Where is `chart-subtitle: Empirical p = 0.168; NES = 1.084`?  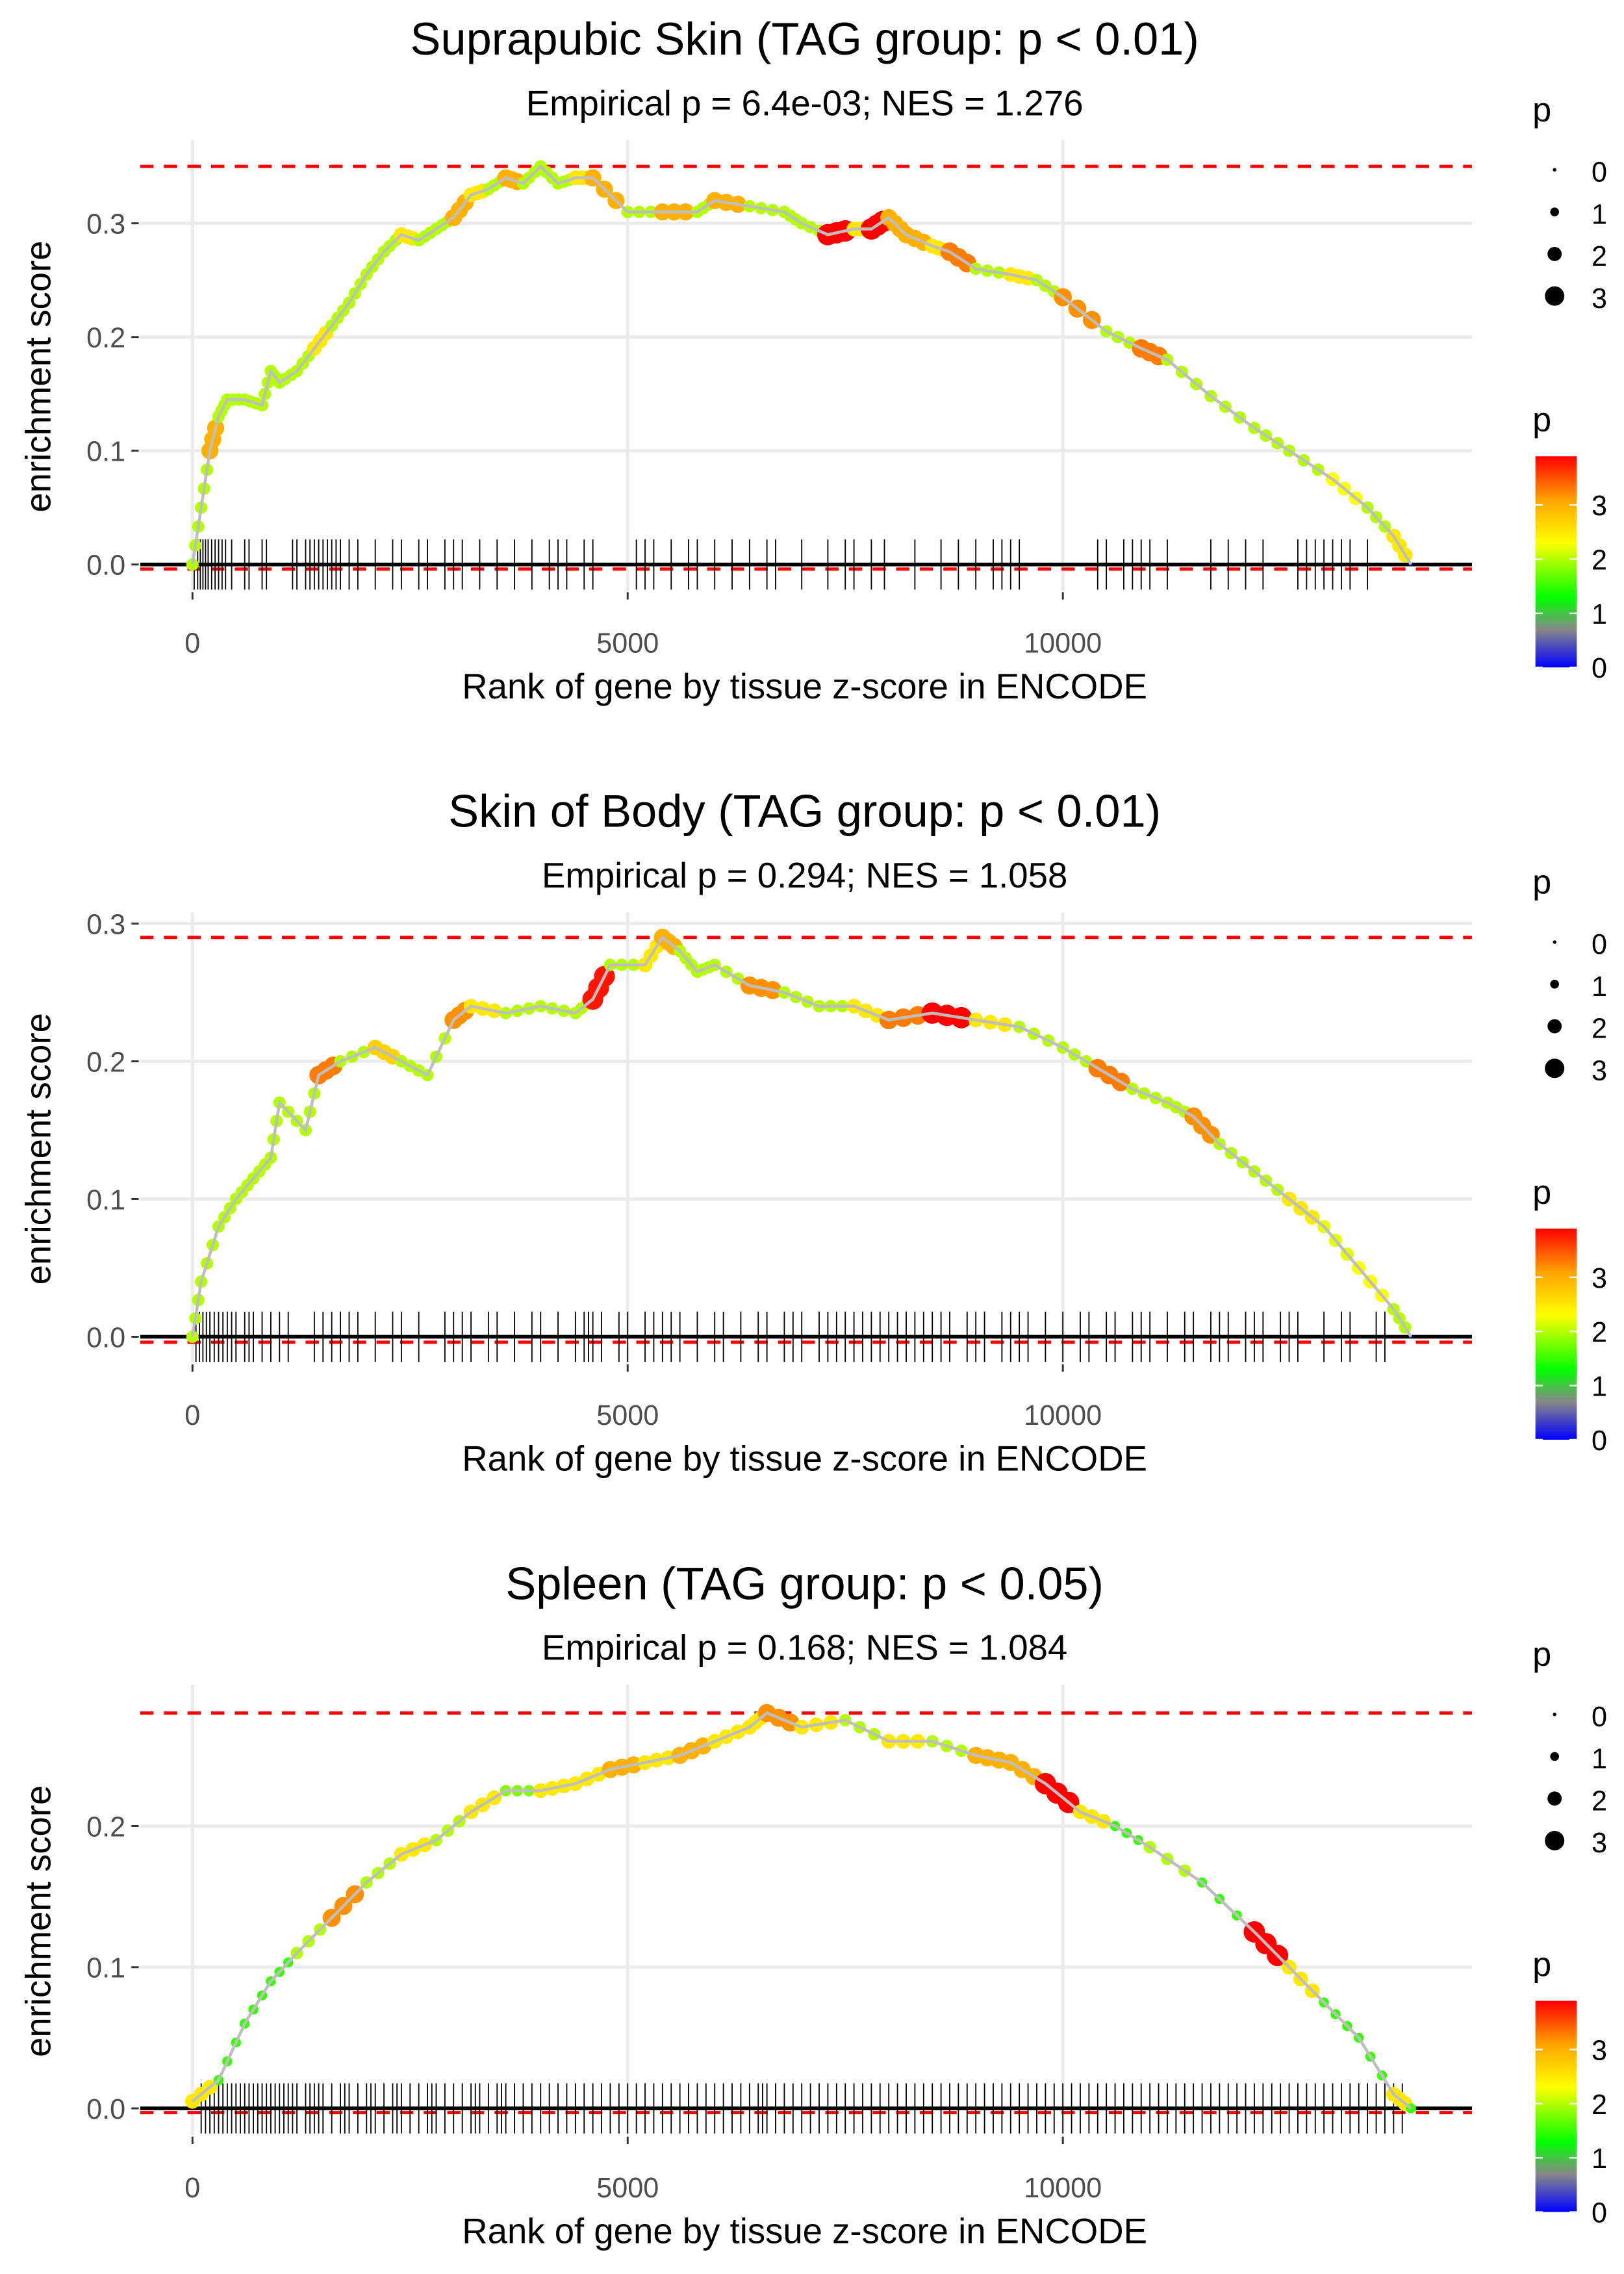 chart-subtitle: Empirical p = 0.168; NES = 1.084 is located at coordinates (804, 1648).